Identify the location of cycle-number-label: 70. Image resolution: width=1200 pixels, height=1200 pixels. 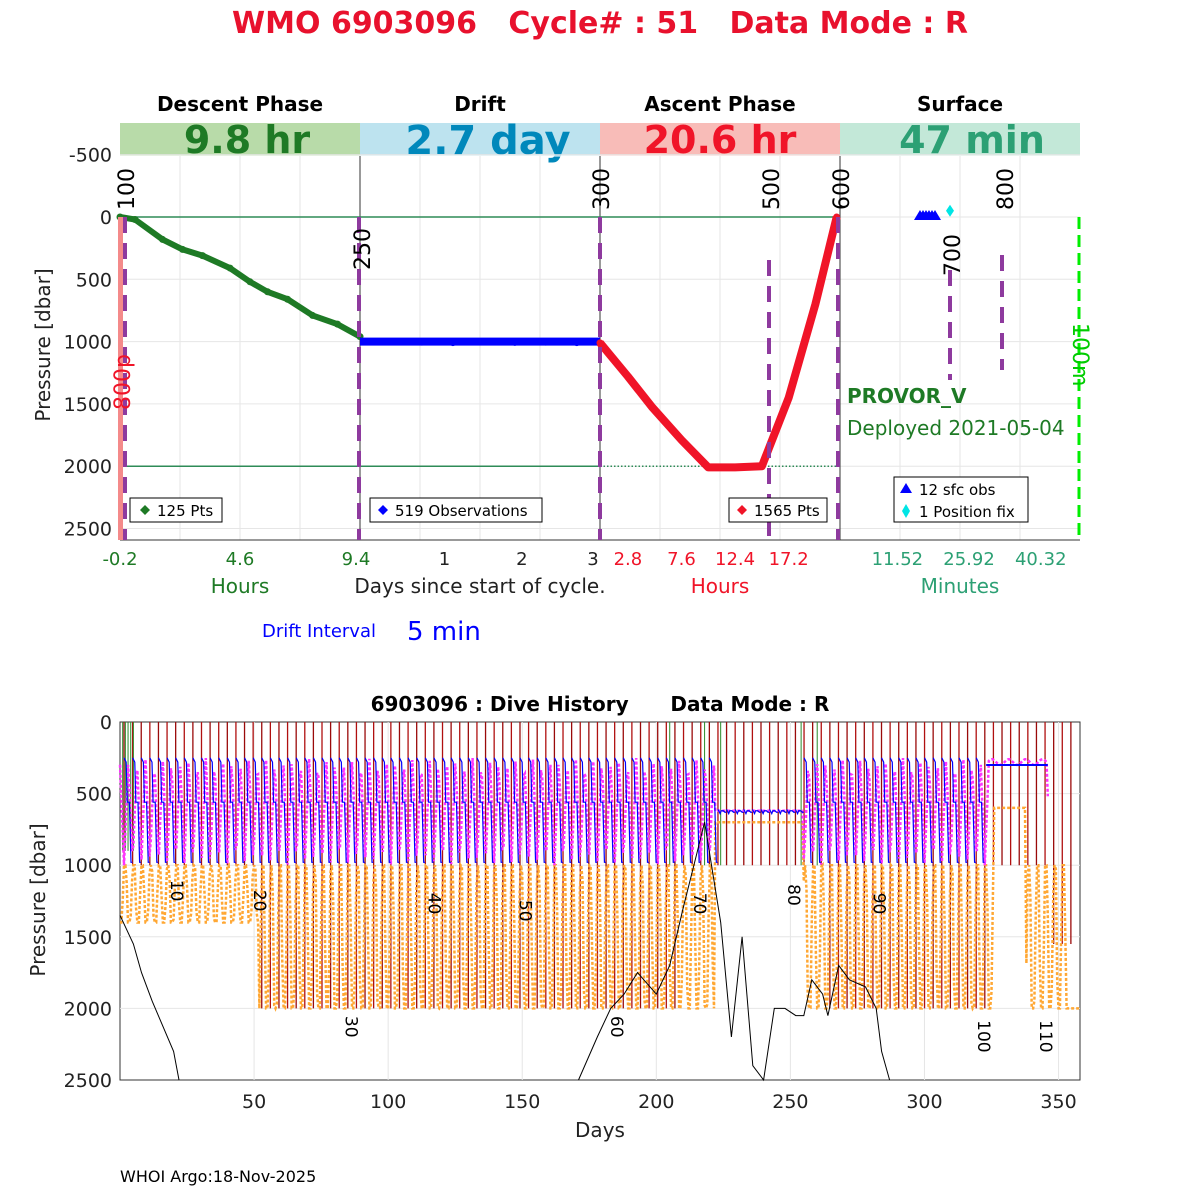
(699, 904).